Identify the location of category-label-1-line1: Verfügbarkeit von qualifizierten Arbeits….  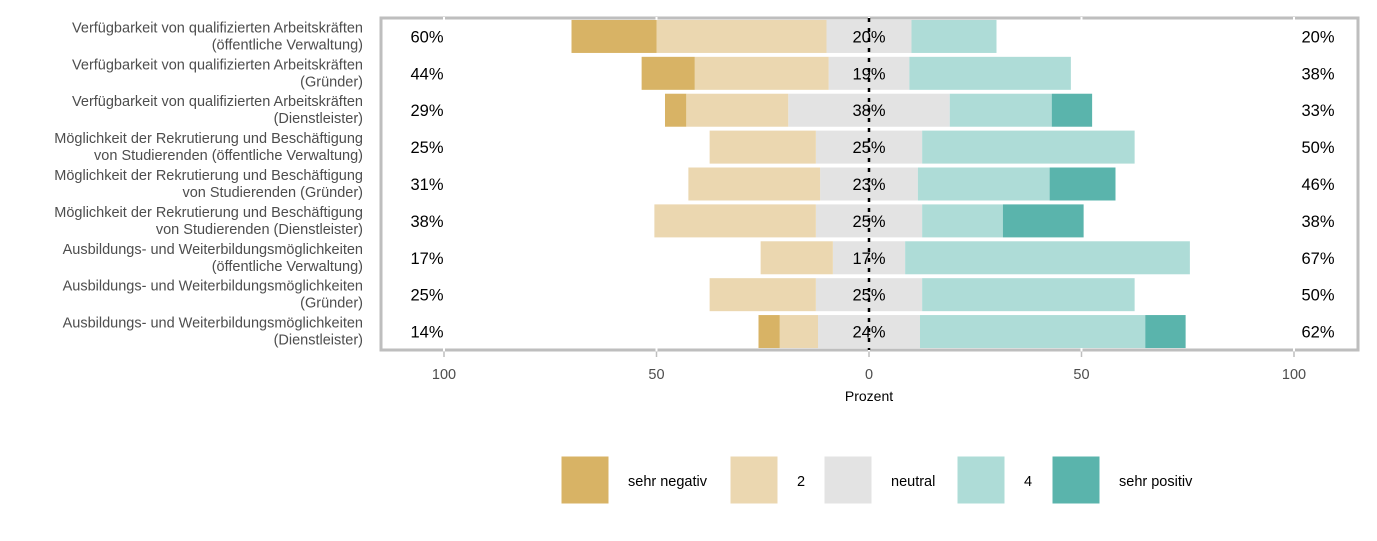
(217, 28).